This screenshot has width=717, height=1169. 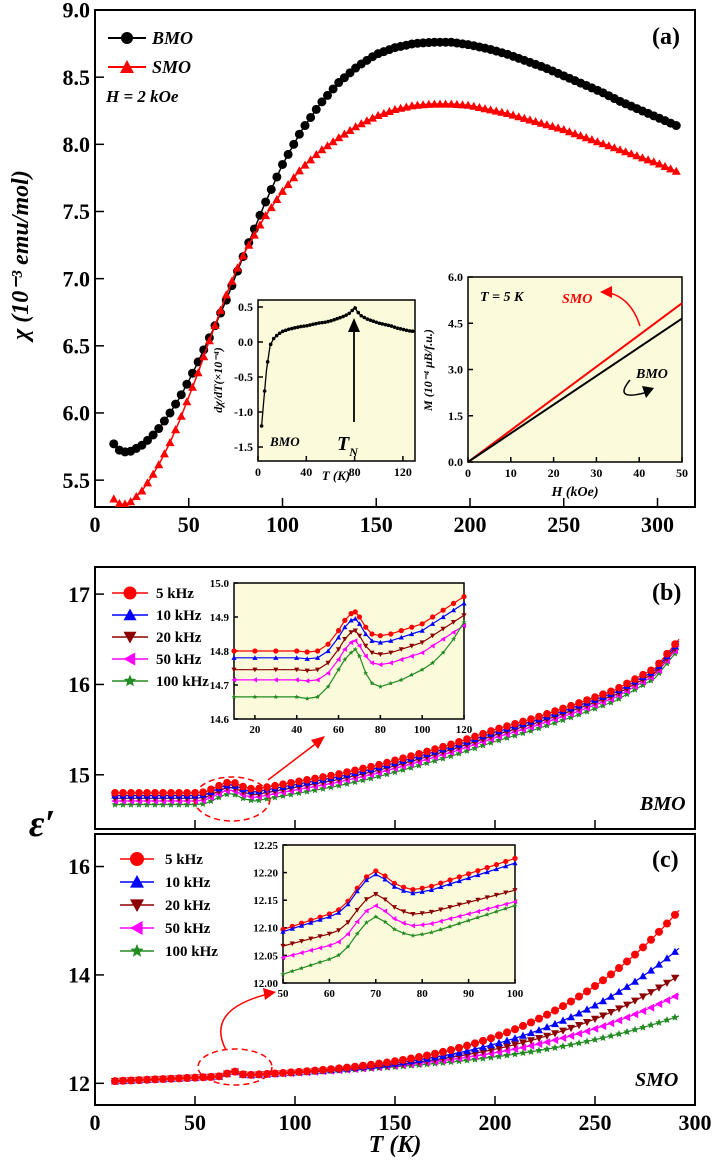 I want to click on x-tick-label: 20, so click(x=554, y=473).